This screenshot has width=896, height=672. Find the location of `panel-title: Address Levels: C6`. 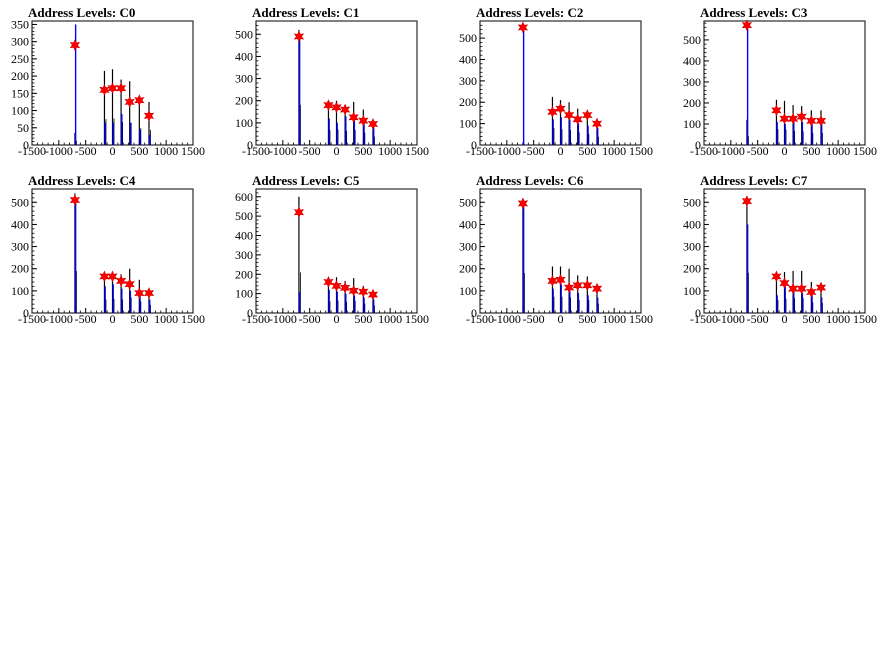

panel-title: Address Levels: C6 is located at coordinates (530, 180).